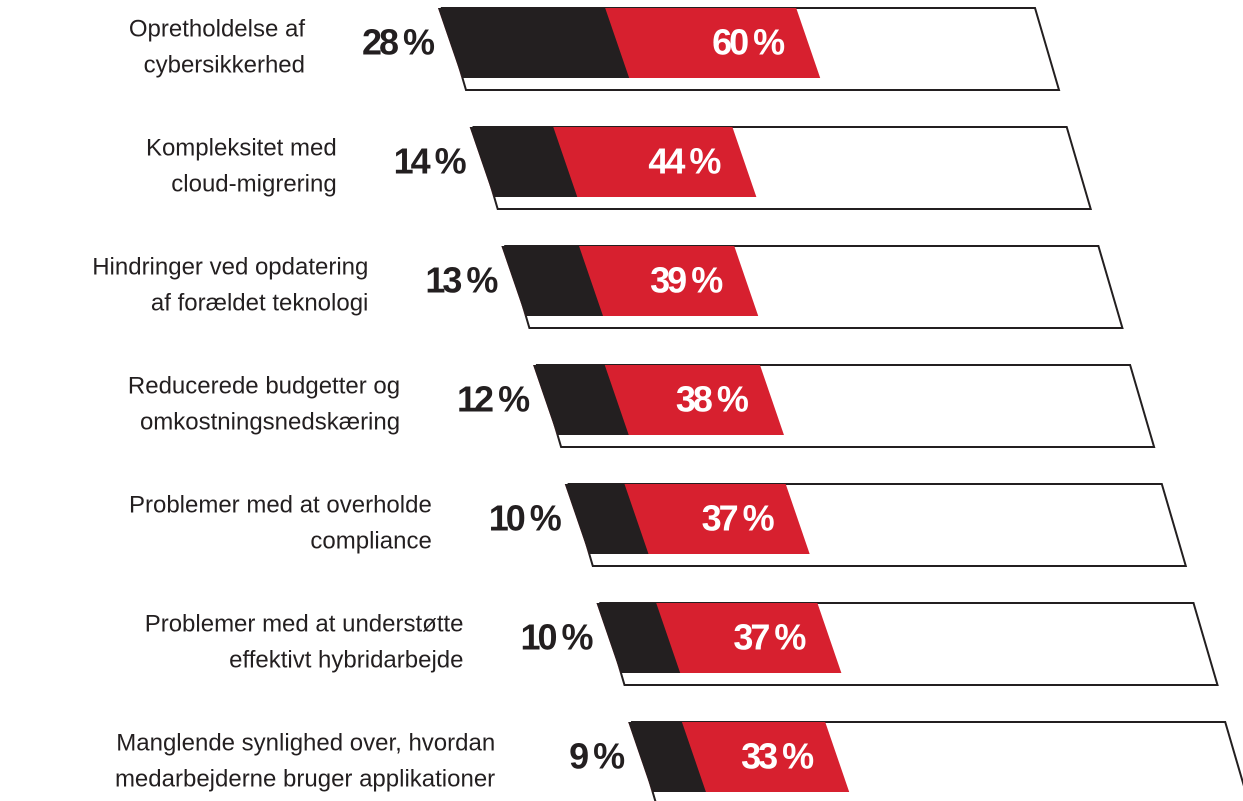 The width and height of the screenshot is (1243, 801). I want to click on value-label: 12 %, so click(493, 399).